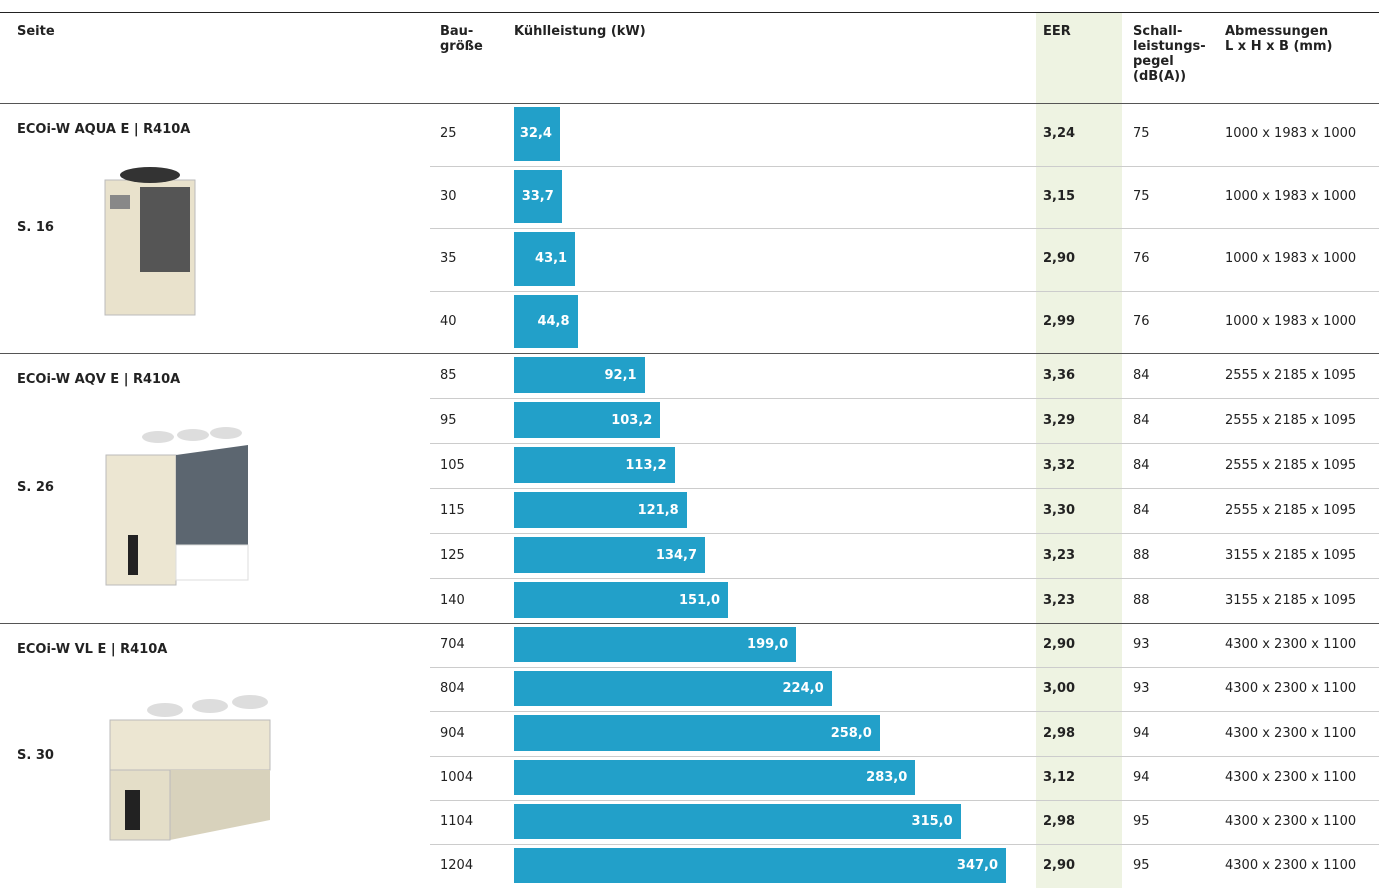  What do you see at coordinates (452, 465) in the screenshot?
I see `size: 105` at bounding box center [452, 465].